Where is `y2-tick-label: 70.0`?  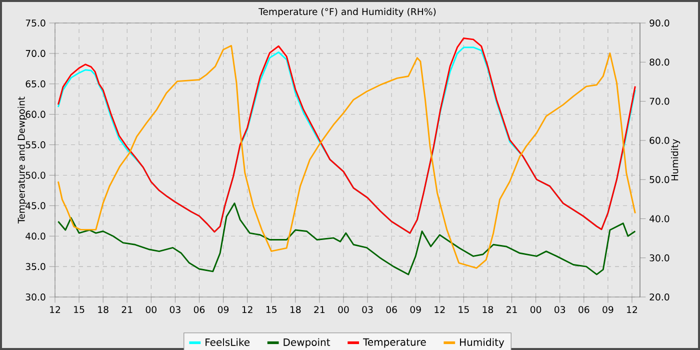 y2-tick-label: 70.0 is located at coordinates (660, 101).